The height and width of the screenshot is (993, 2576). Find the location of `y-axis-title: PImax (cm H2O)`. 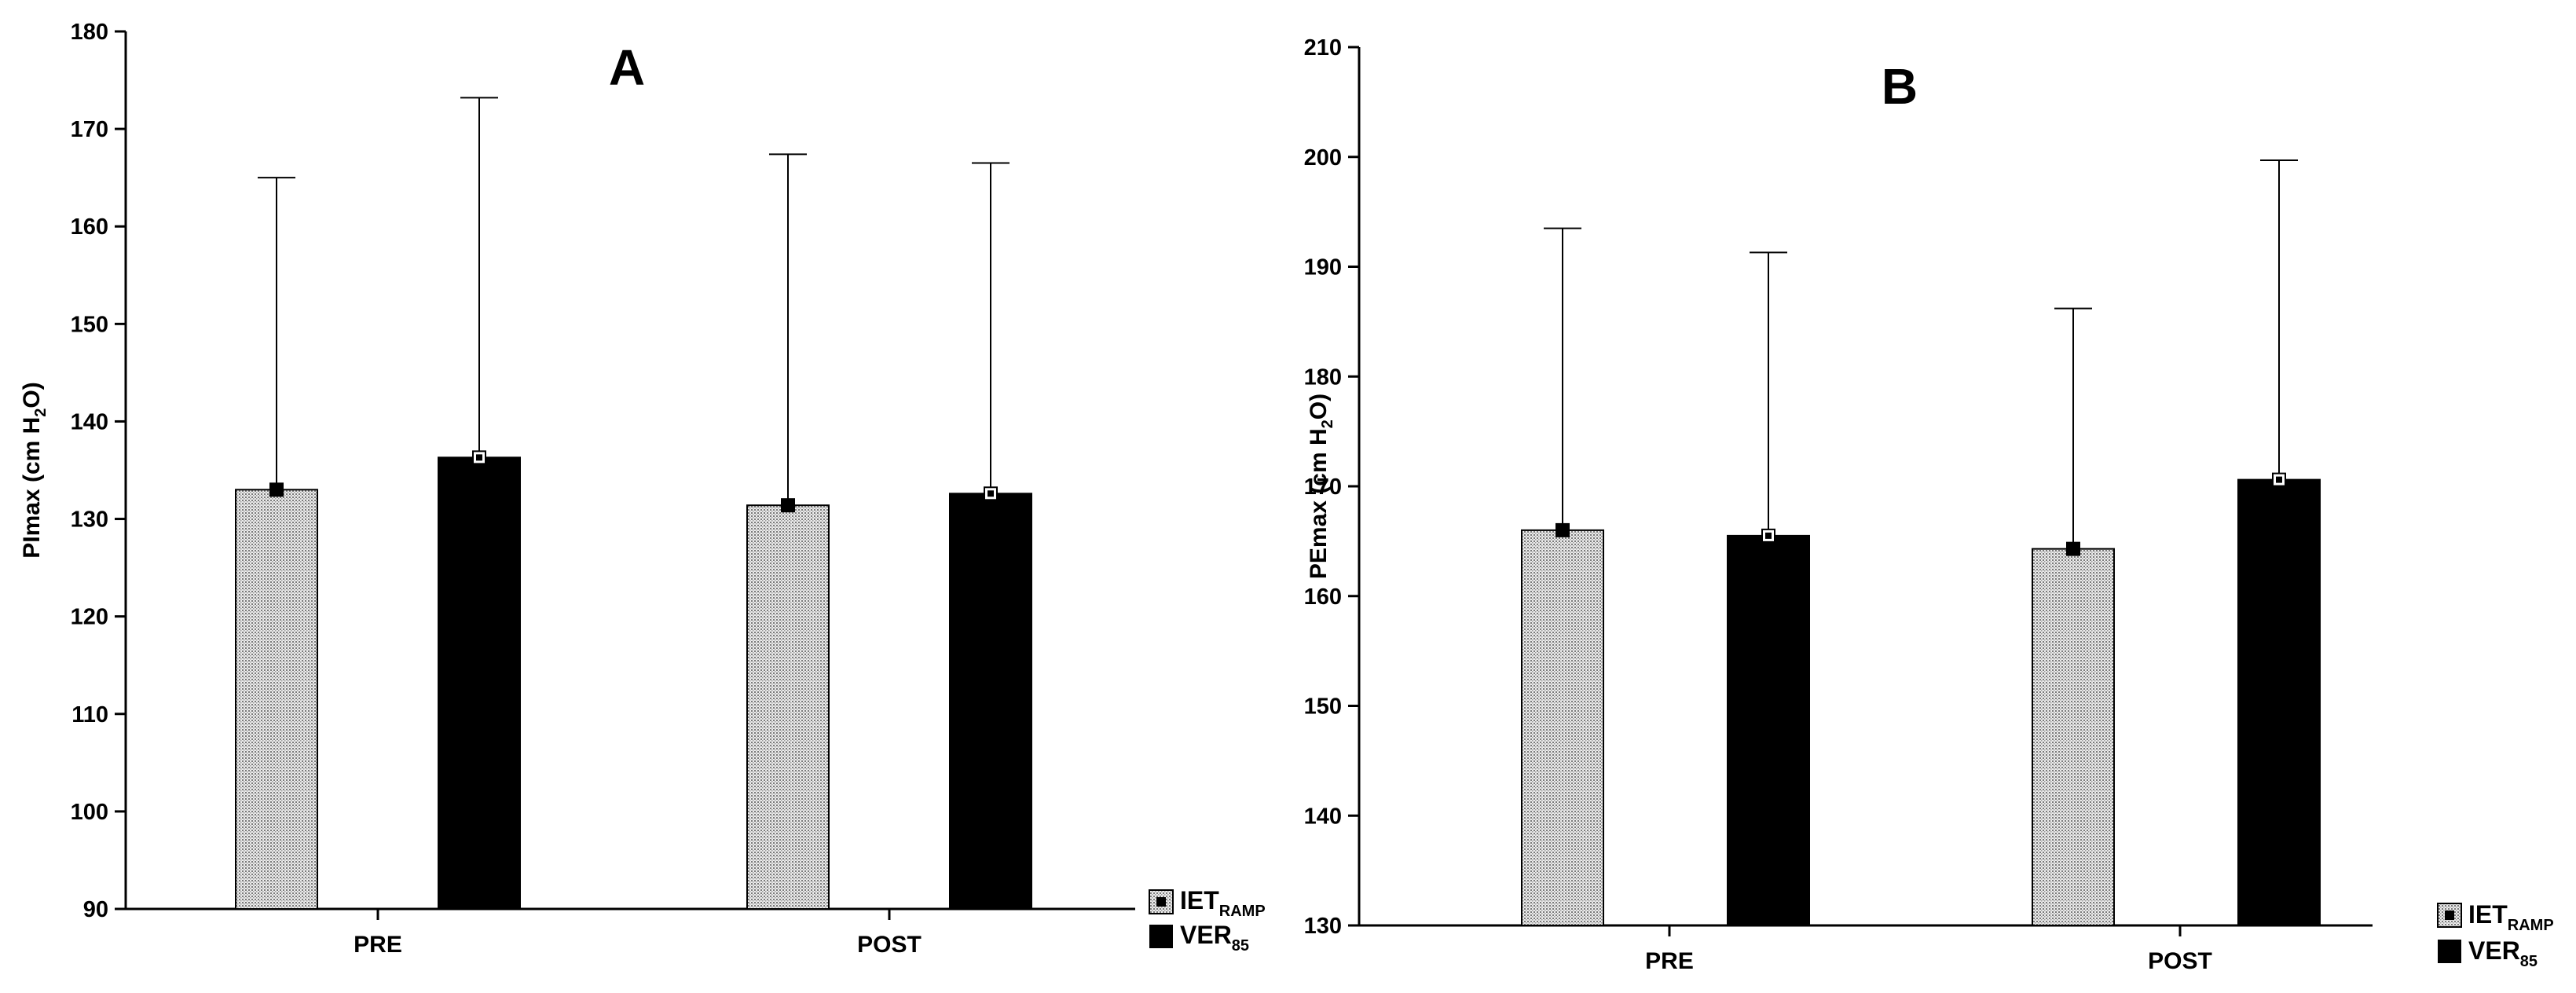

y-axis-title: PImax (cm H2O) is located at coordinates (34, 470).